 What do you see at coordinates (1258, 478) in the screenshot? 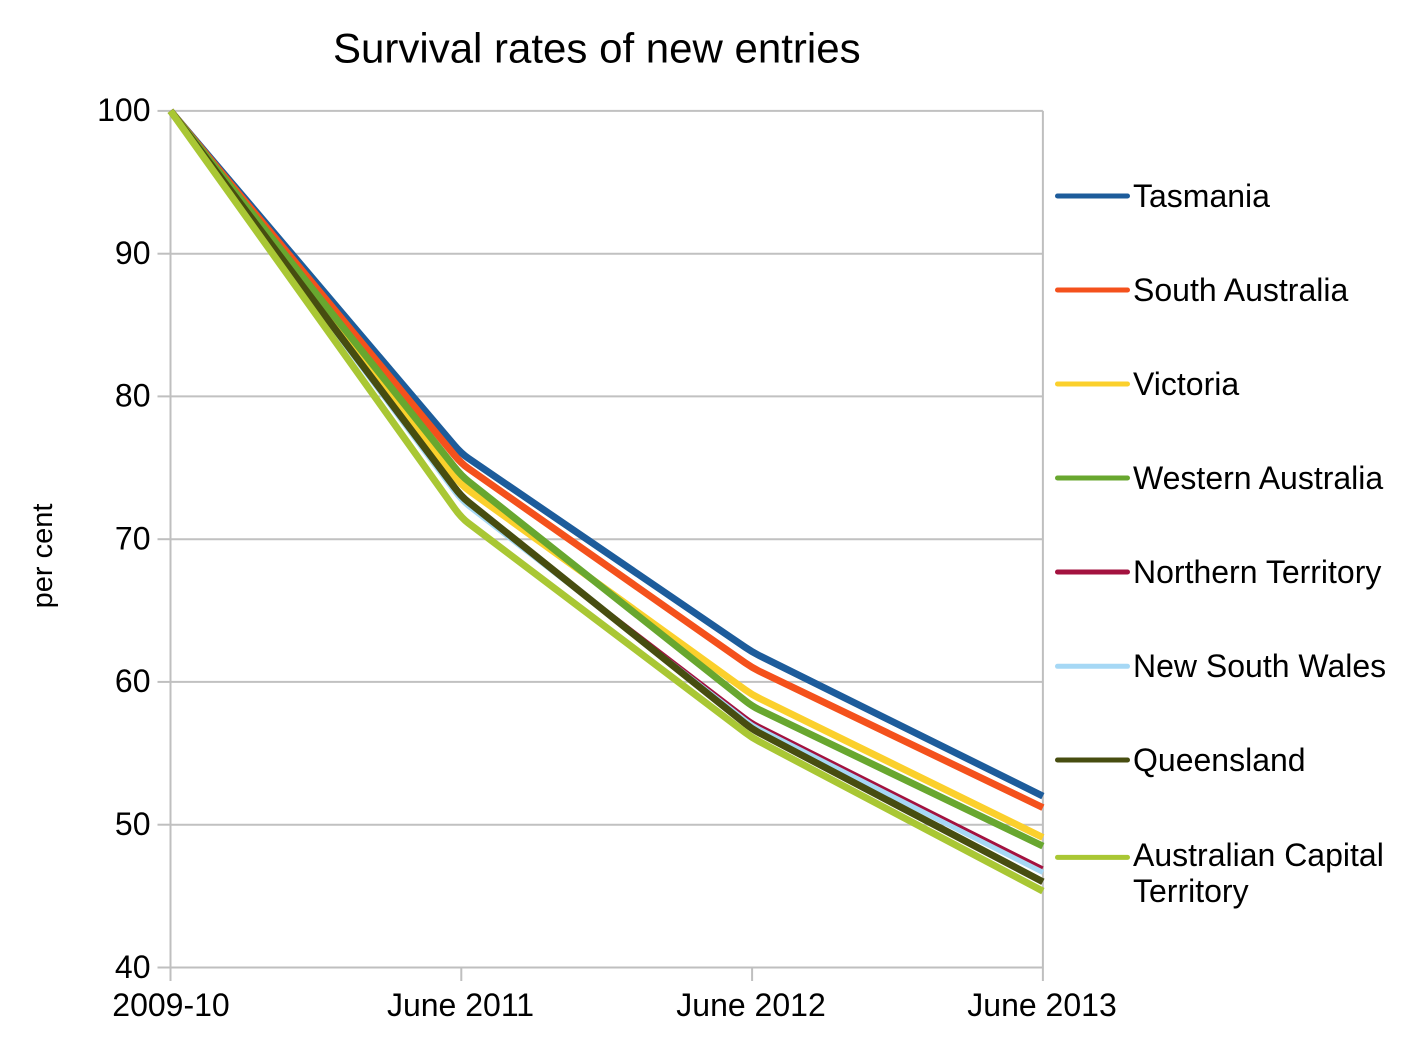
I see `svg-text: Western Australia` at bounding box center [1258, 478].